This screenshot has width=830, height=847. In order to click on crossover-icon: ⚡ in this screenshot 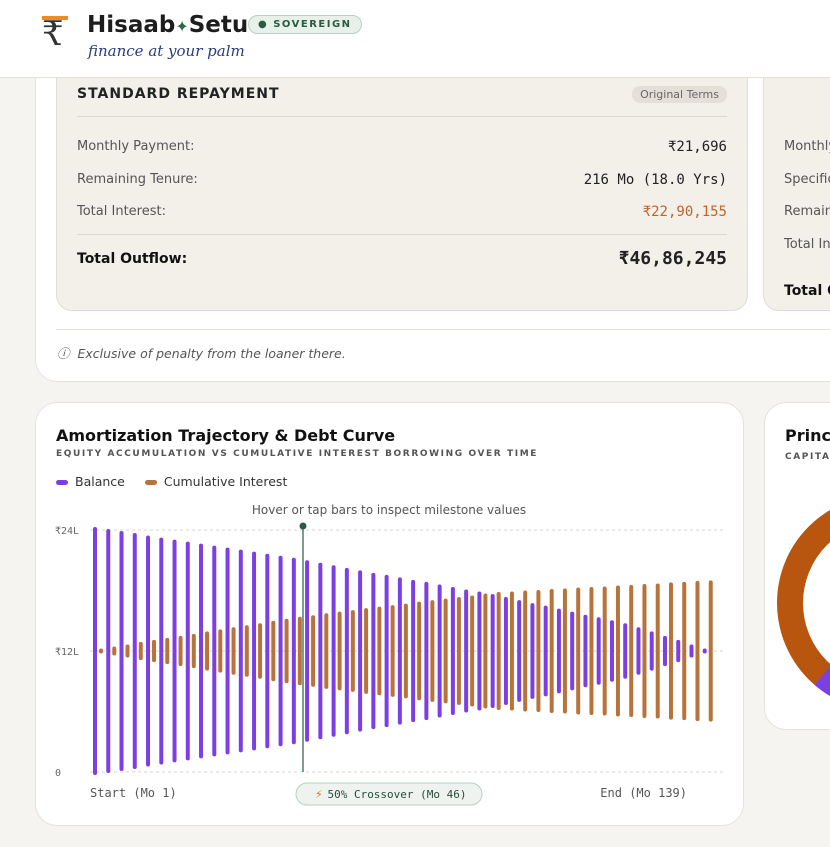, I will do `click(319, 794)`.